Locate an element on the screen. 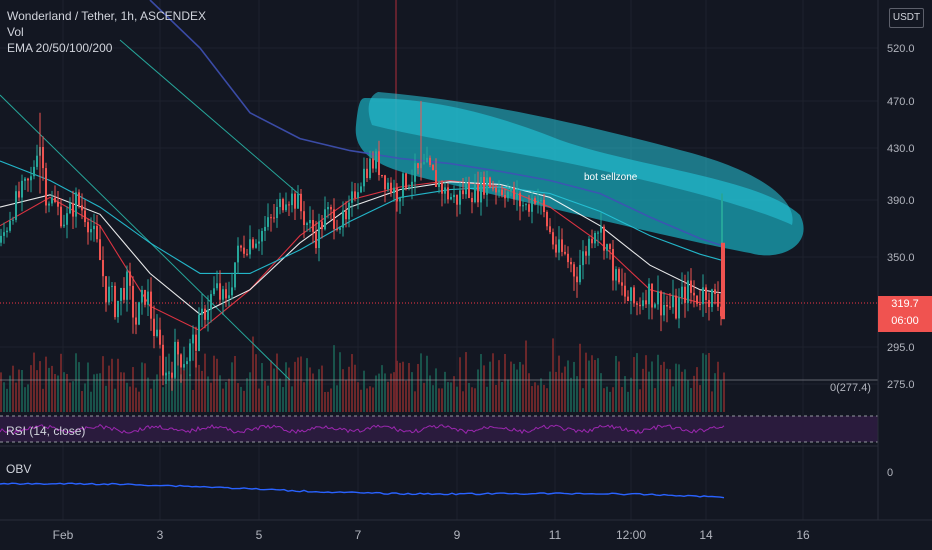  legend-ema: EMA 20/50/100/200 is located at coordinates (60, 48).